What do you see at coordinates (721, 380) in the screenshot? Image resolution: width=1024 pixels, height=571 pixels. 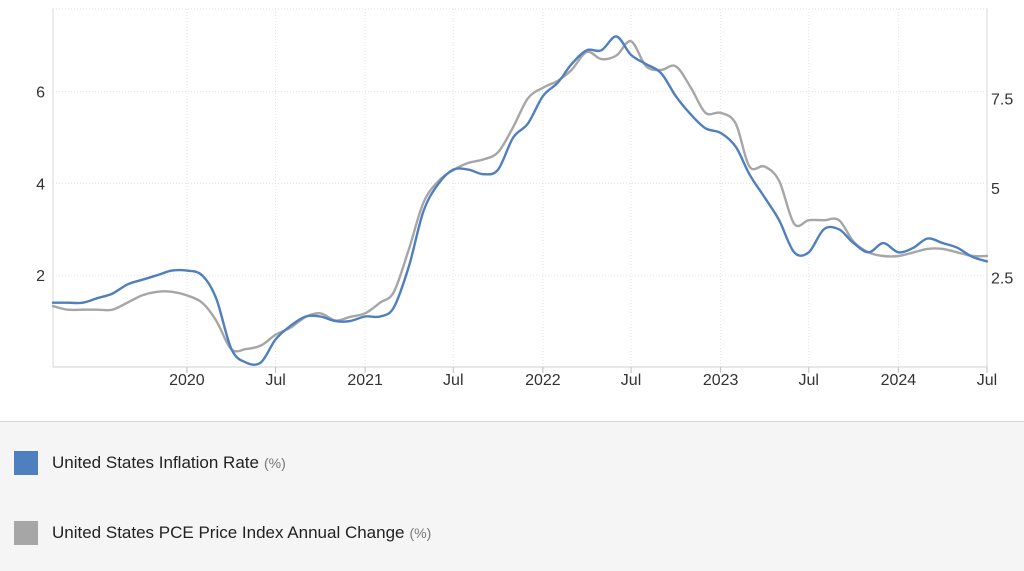 I see `x-tick-label: 2023` at bounding box center [721, 380].